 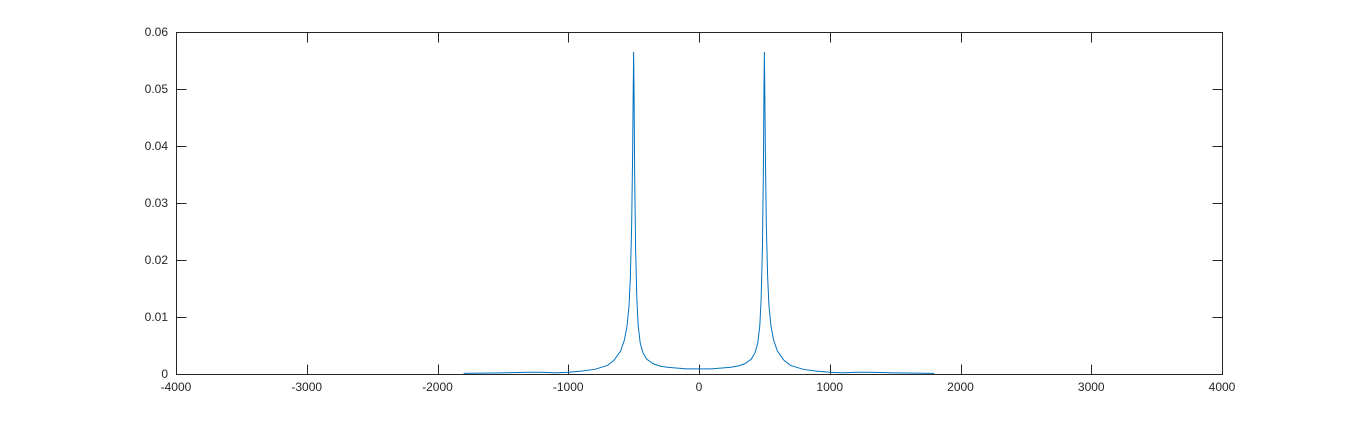 What do you see at coordinates (176, 387) in the screenshot?
I see `x-tick-label: -4000` at bounding box center [176, 387].